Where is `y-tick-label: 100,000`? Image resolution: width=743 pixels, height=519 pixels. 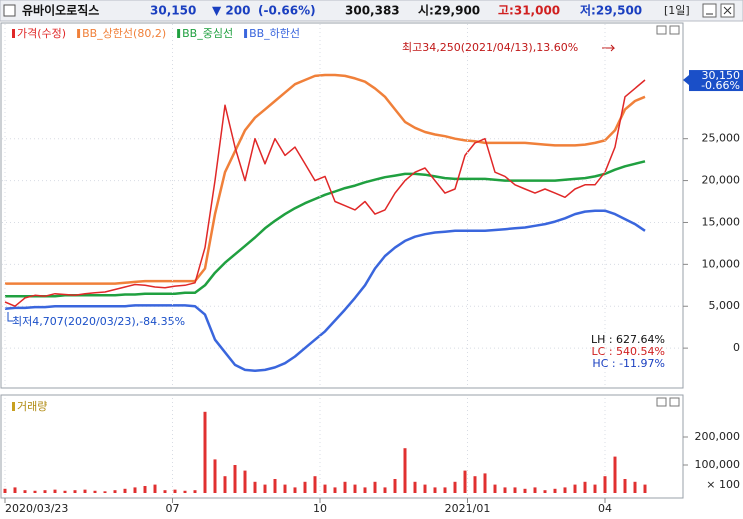
y-tick-label: 100,000 is located at coordinates (718, 464).